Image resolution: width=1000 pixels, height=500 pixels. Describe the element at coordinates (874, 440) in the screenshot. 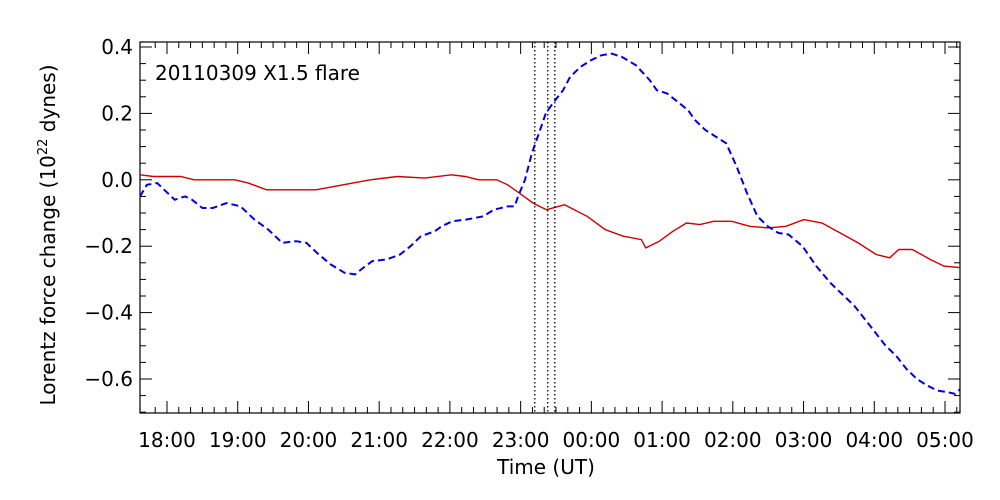

I see `x-tick-label: 04:00` at that location.